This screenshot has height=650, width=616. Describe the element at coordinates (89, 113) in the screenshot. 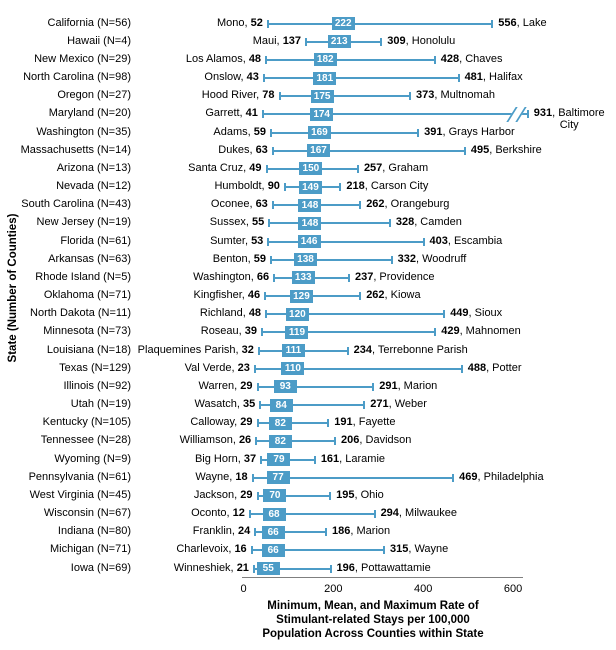

I see `state-label: Maryland (N=20)` at that location.